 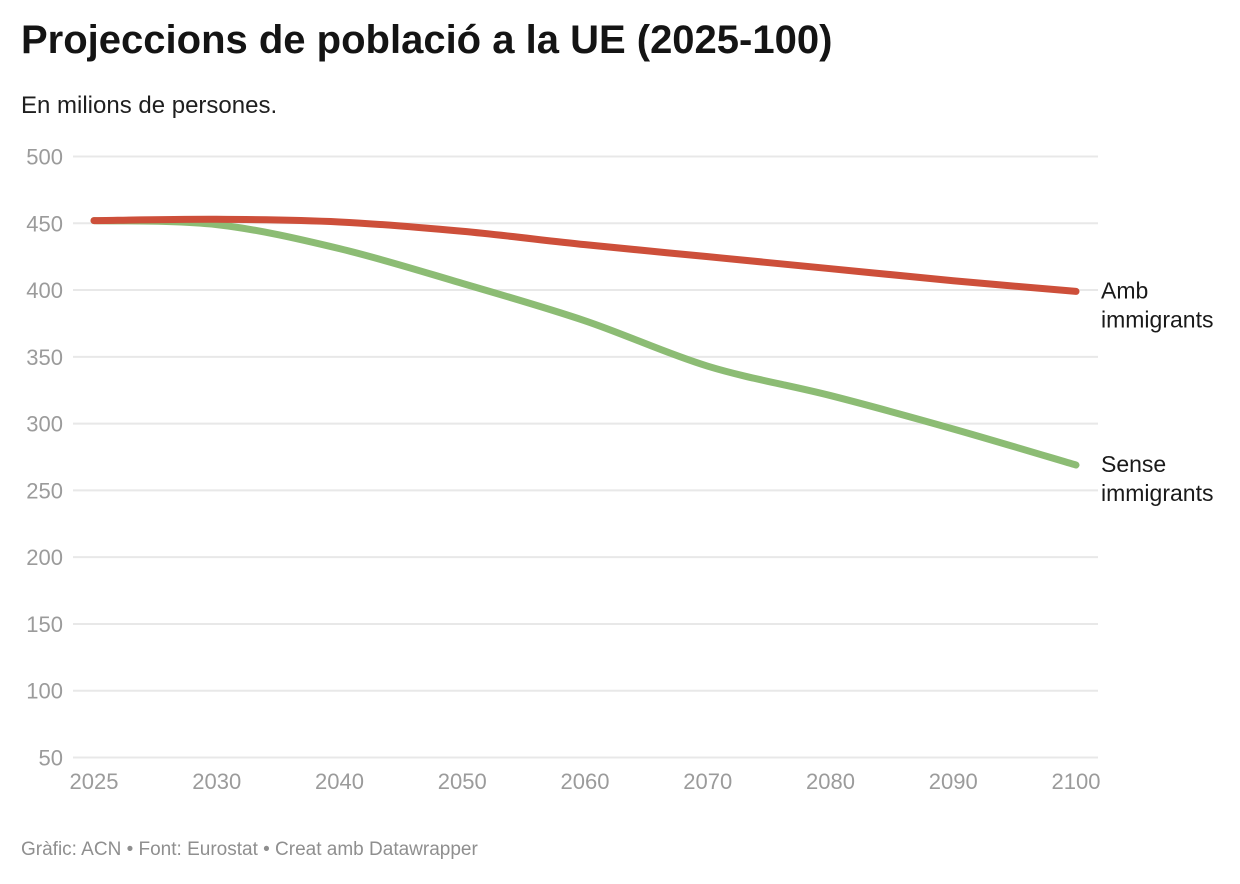 I want to click on y-axis-tick-label: 400, so click(x=44, y=290).